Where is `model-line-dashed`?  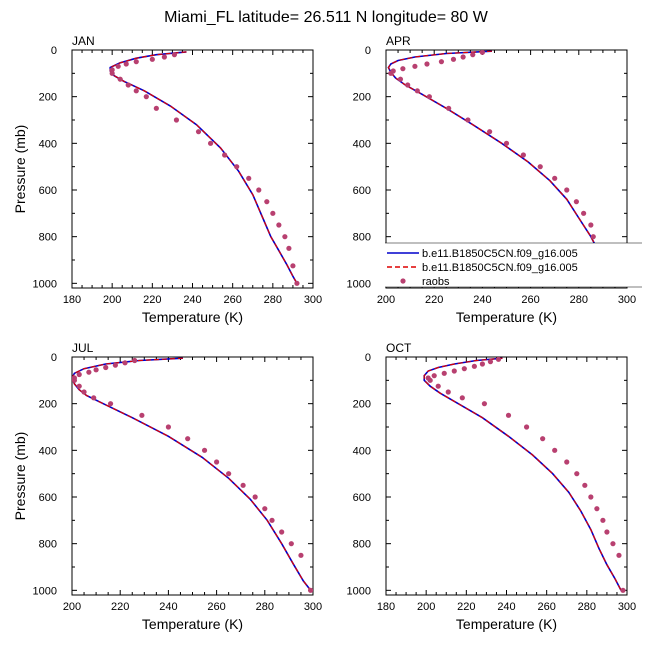 model-line-dashed is located at coordinates (522, 474).